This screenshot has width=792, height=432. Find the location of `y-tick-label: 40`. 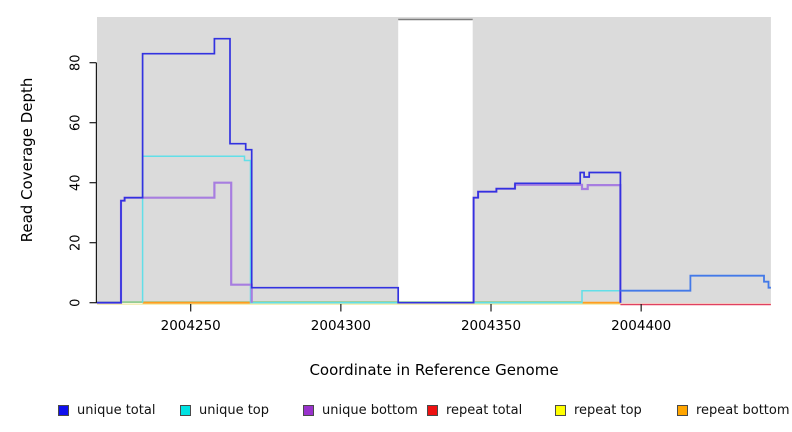

y-tick-label: 40 is located at coordinates (76, 182).